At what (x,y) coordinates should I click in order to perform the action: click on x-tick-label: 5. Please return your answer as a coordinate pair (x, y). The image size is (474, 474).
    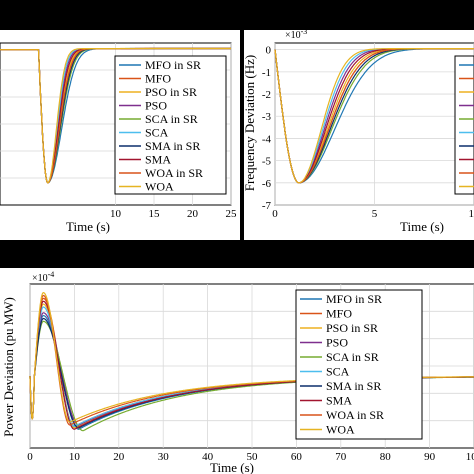
    Looking at the image, I should click on (375, 214).